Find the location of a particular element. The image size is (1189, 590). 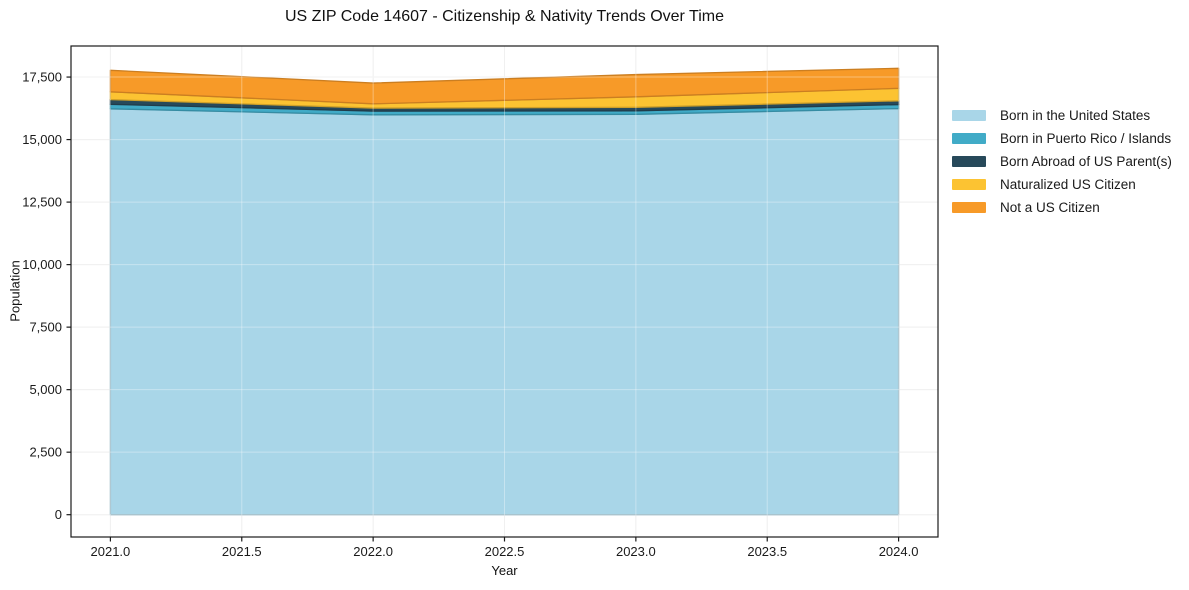

y-tick-label: 7,500 is located at coordinates (45, 327).